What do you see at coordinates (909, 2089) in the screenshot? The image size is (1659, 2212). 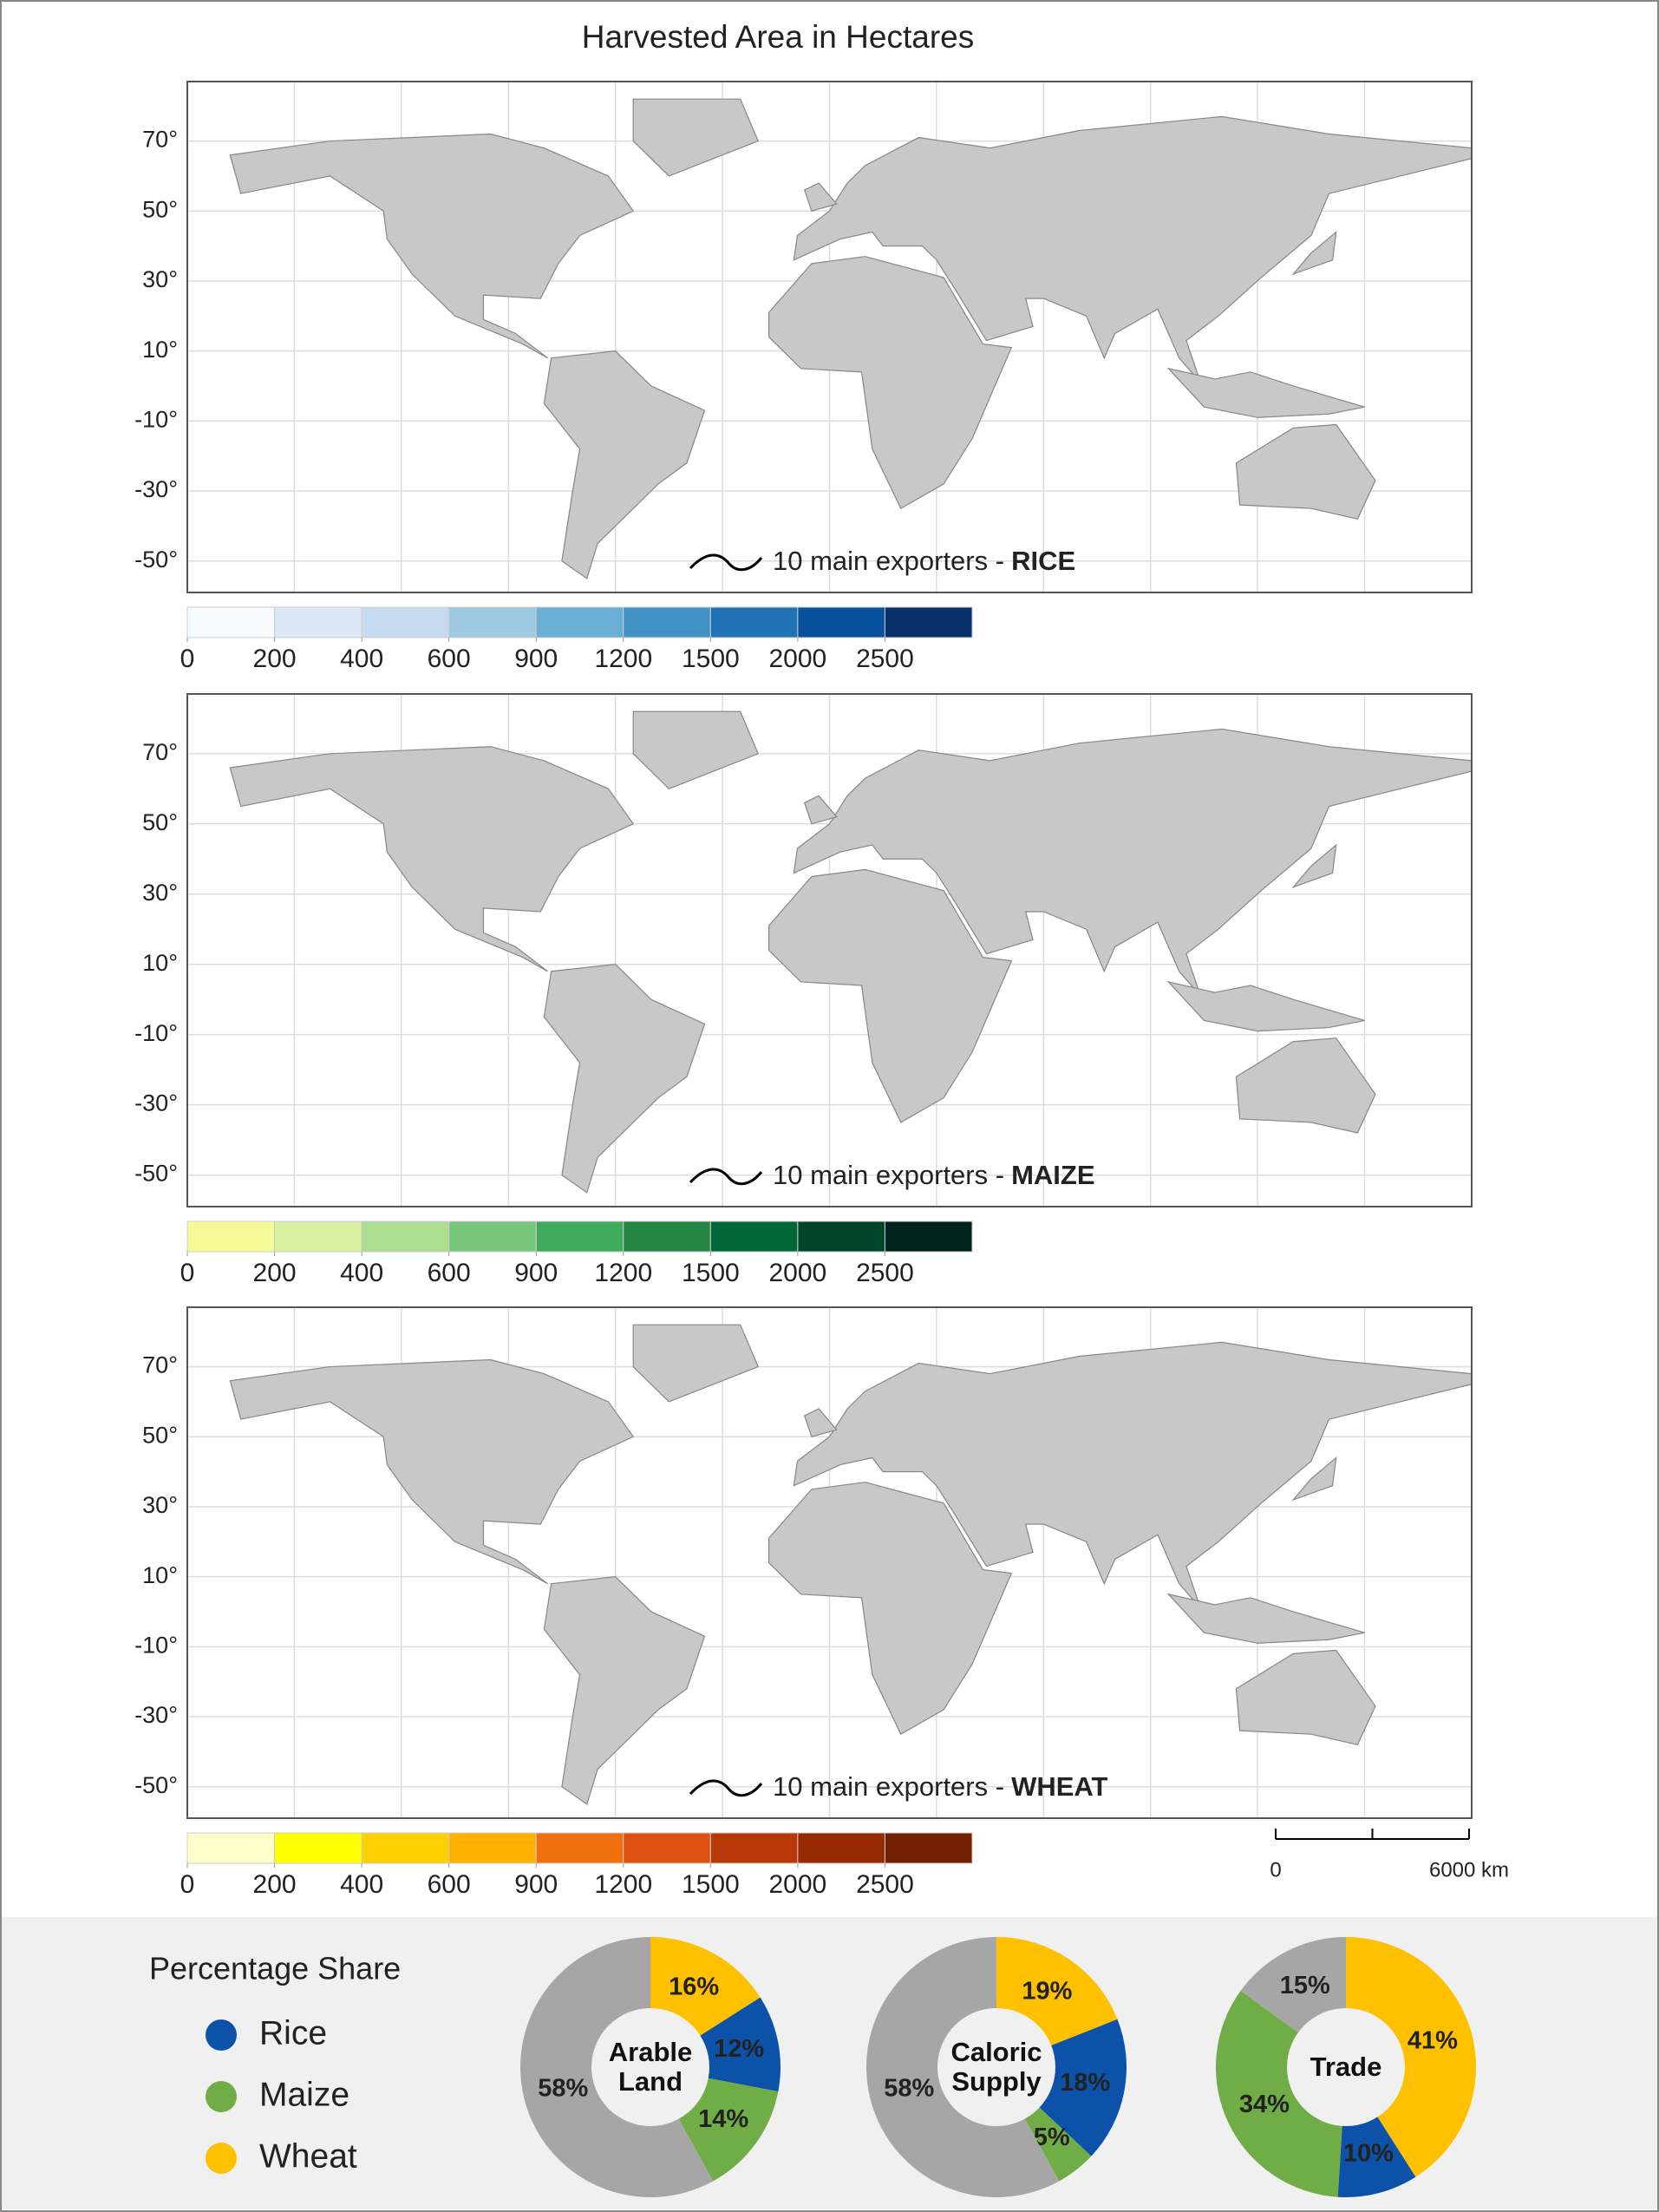 I see `slice-label: 58%` at bounding box center [909, 2089].